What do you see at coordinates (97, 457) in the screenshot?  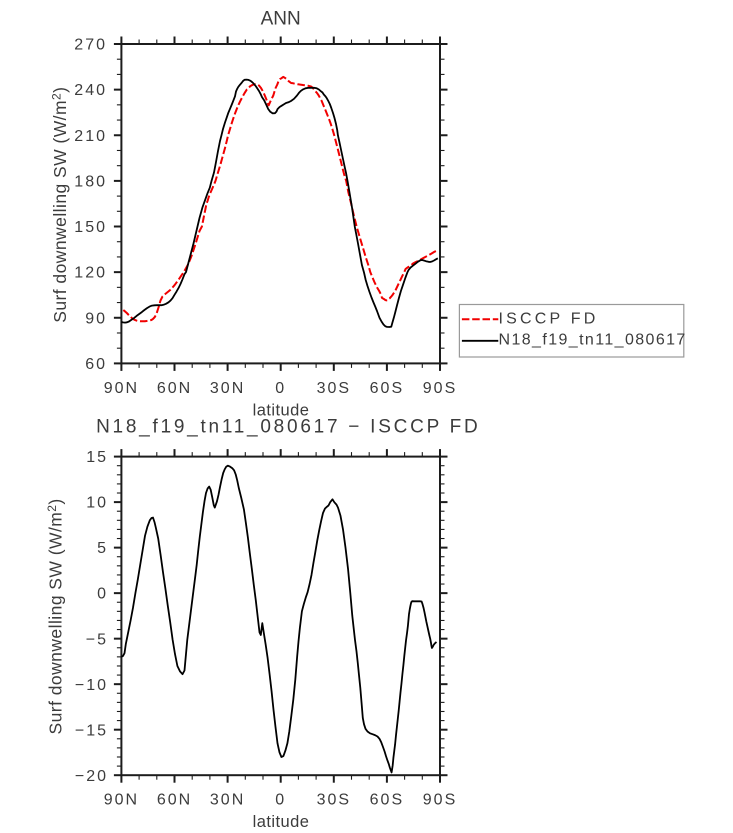 I see `svg-text: 15` at bounding box center [97, 457].